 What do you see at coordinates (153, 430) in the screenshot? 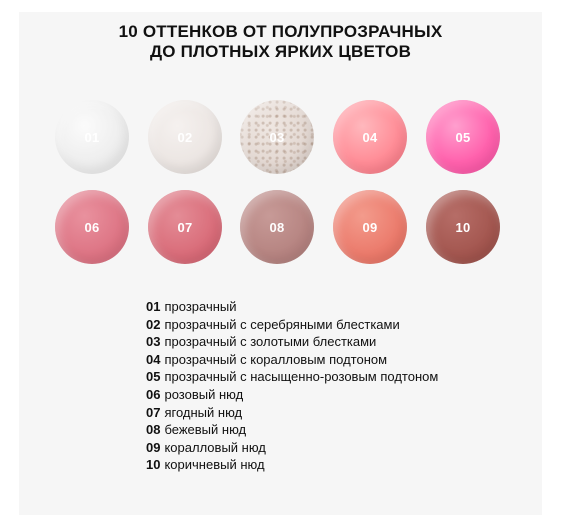
I see `legend-number: 08` at bounding box center [153, 430].